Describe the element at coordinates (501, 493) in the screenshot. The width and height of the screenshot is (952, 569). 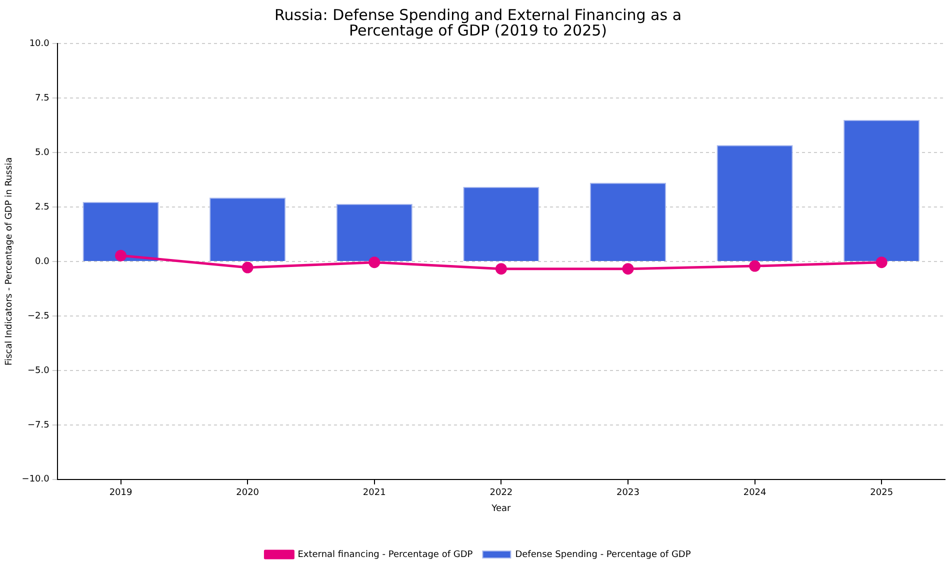
I see `x-tick-label: 2022` at that location.